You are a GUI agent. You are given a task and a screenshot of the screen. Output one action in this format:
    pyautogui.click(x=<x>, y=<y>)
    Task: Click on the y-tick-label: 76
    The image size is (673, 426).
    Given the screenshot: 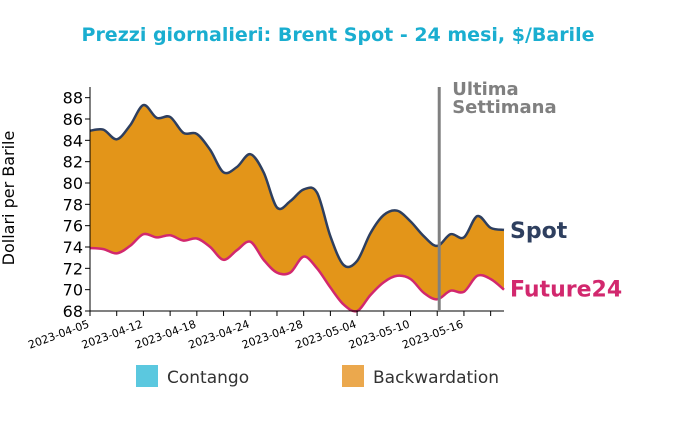 What is the action you would take?
    pyautogui.click(x=73, y=226)
    